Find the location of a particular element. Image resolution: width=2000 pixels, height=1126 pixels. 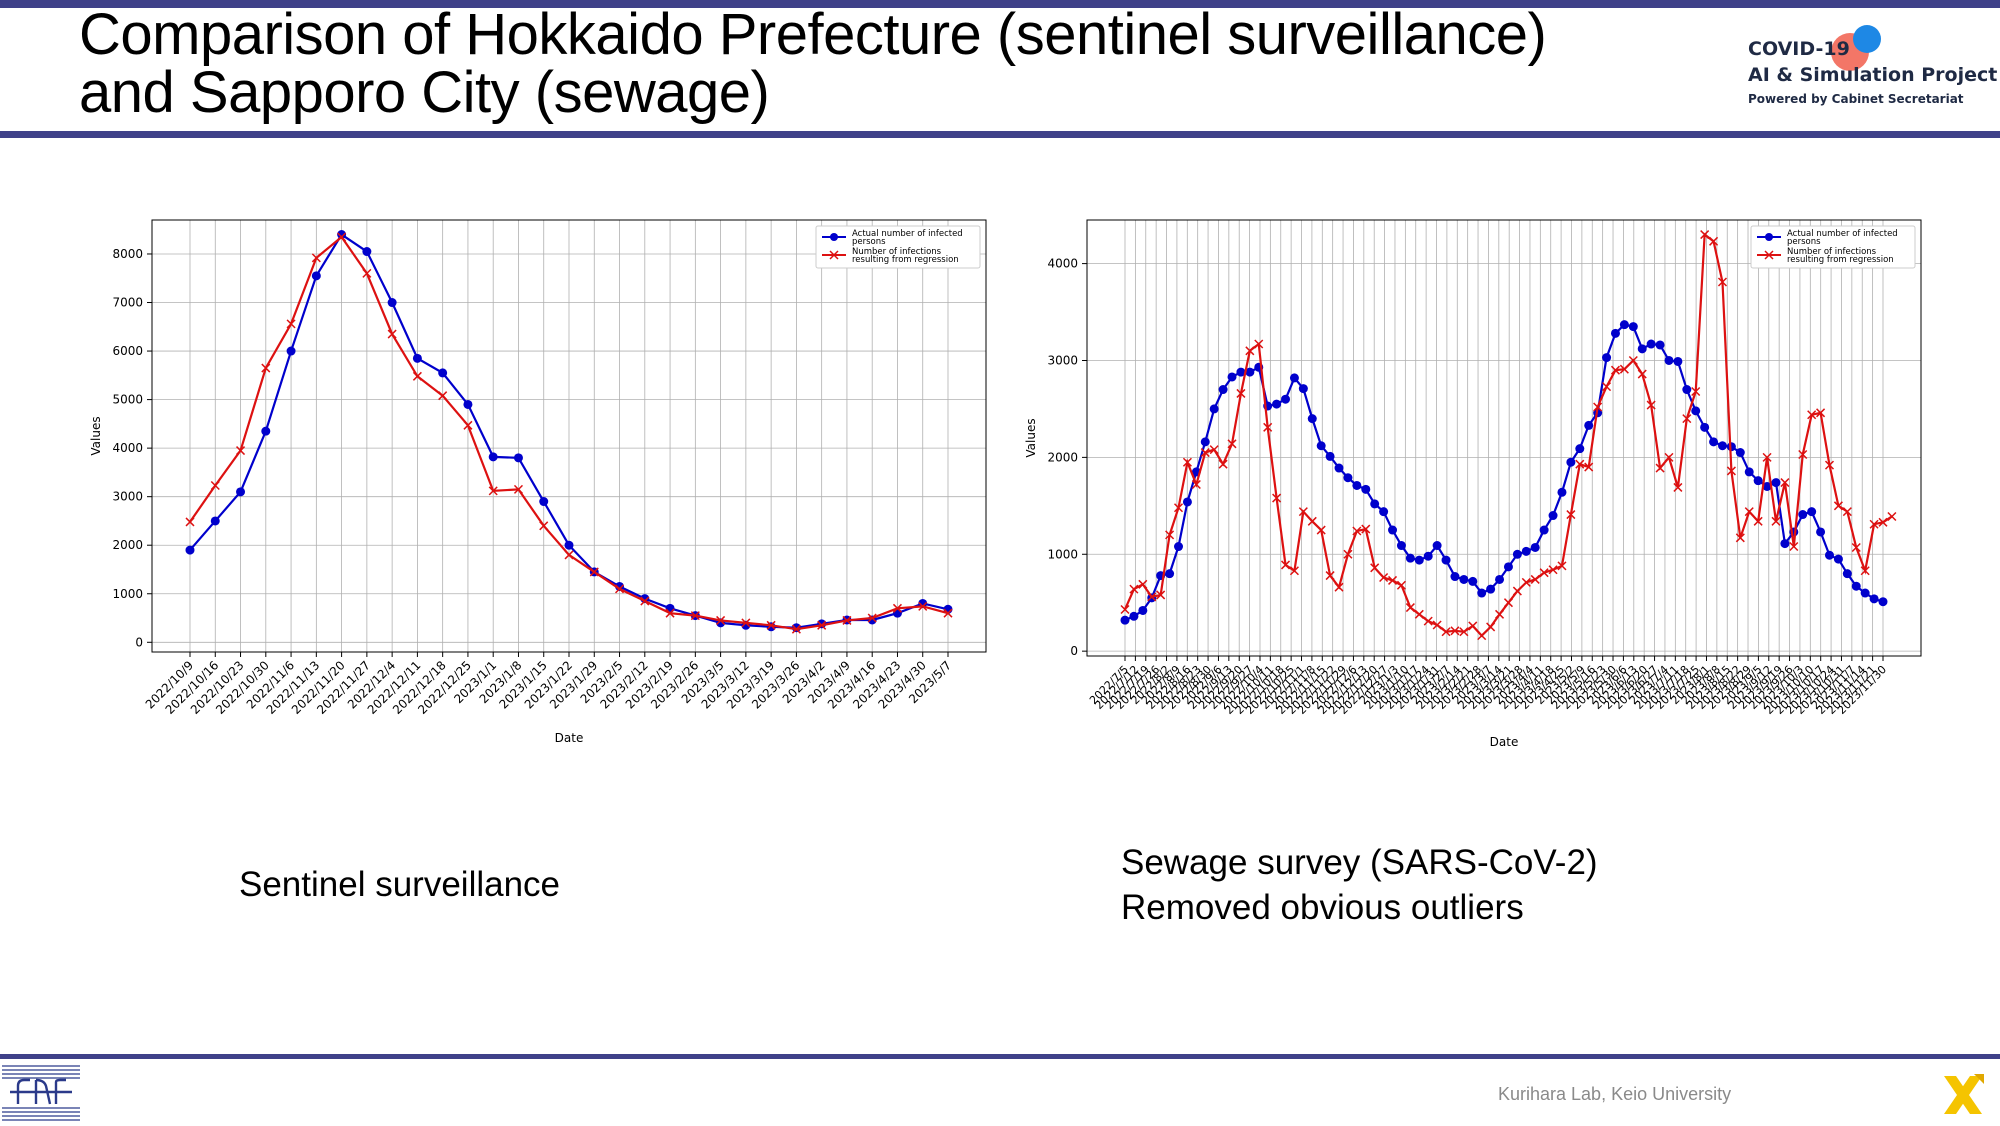

legend-box is located at coordinates (1833, 247).